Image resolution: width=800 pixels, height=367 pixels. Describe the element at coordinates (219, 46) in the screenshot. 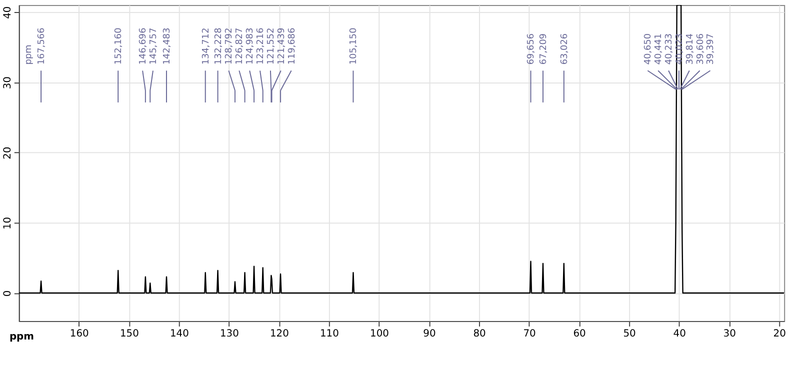

I see `annotation: 132,228` at that location.